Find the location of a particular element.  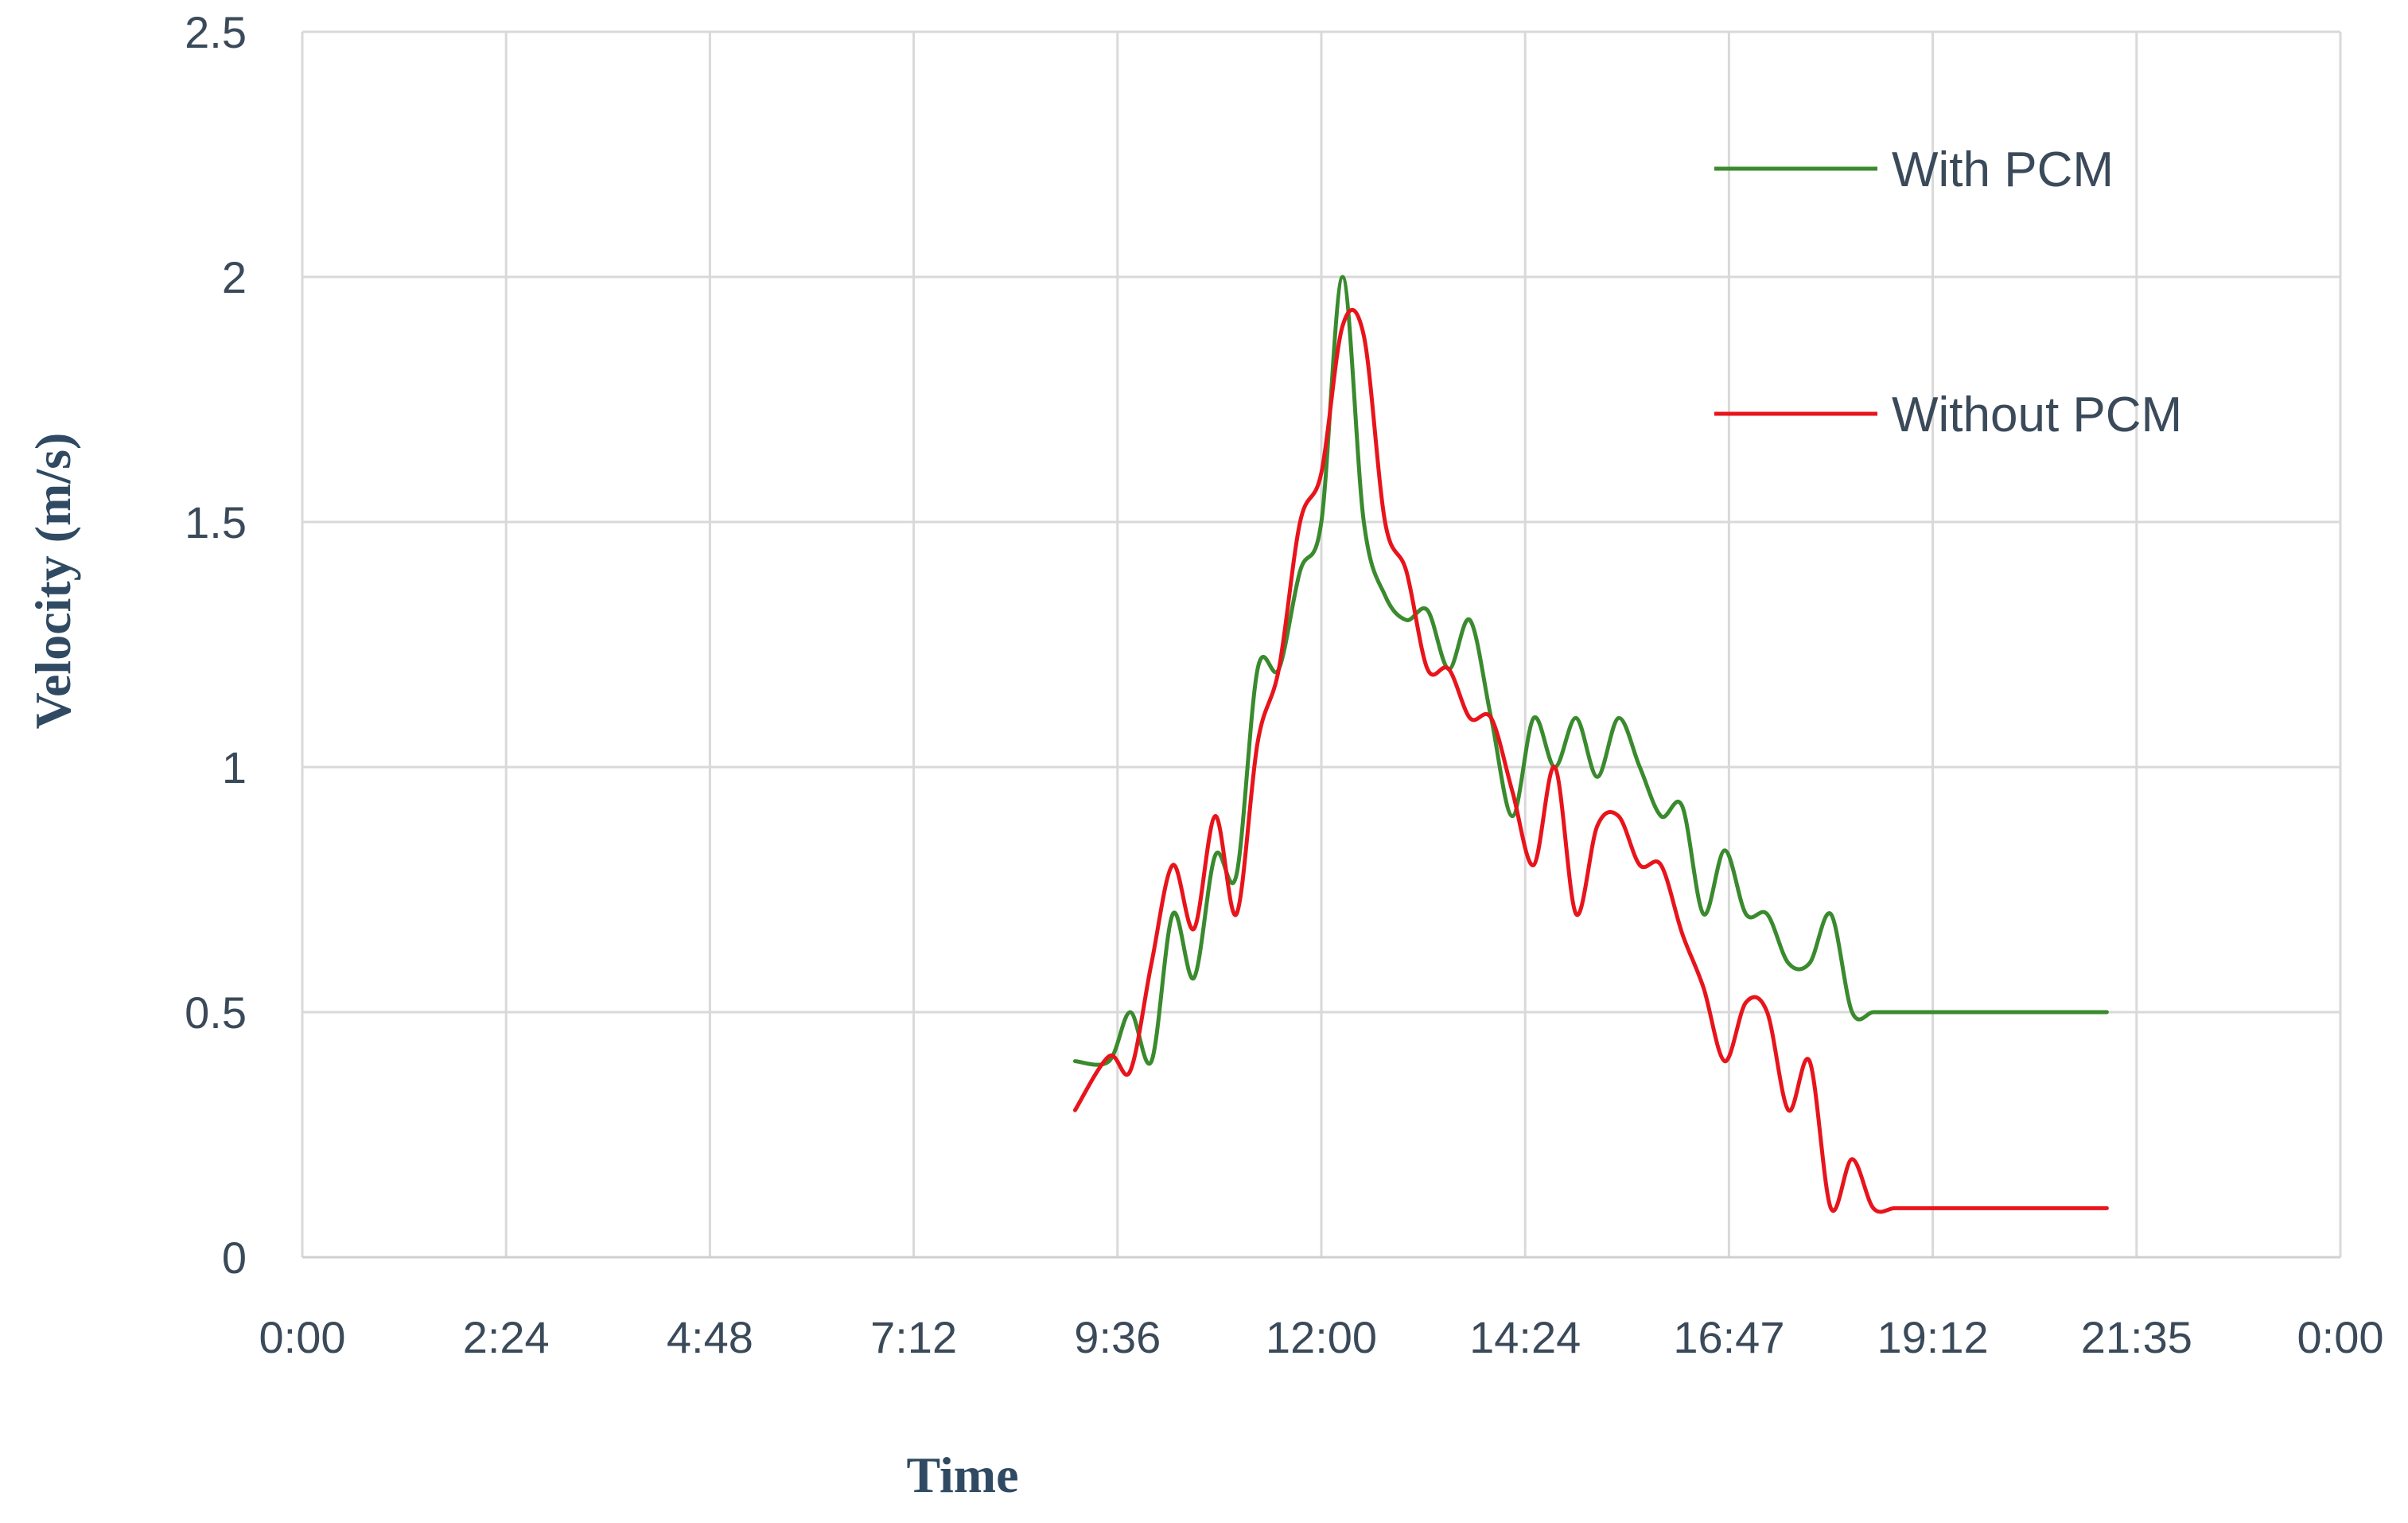

y-tick-label: 0.5 is located at coordinates (216, 1012).